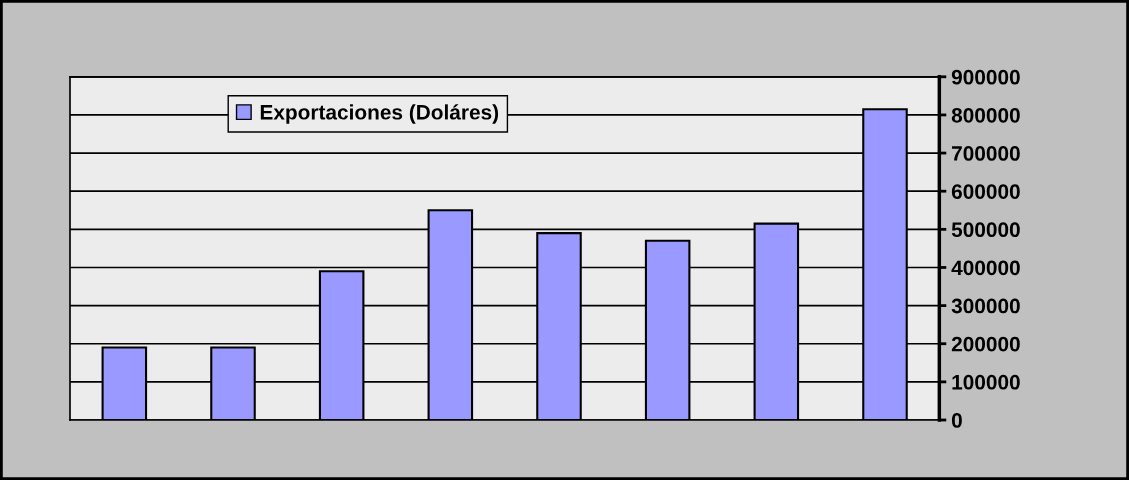  I want to click on y-tick-label: 100000, so click(986, 382).